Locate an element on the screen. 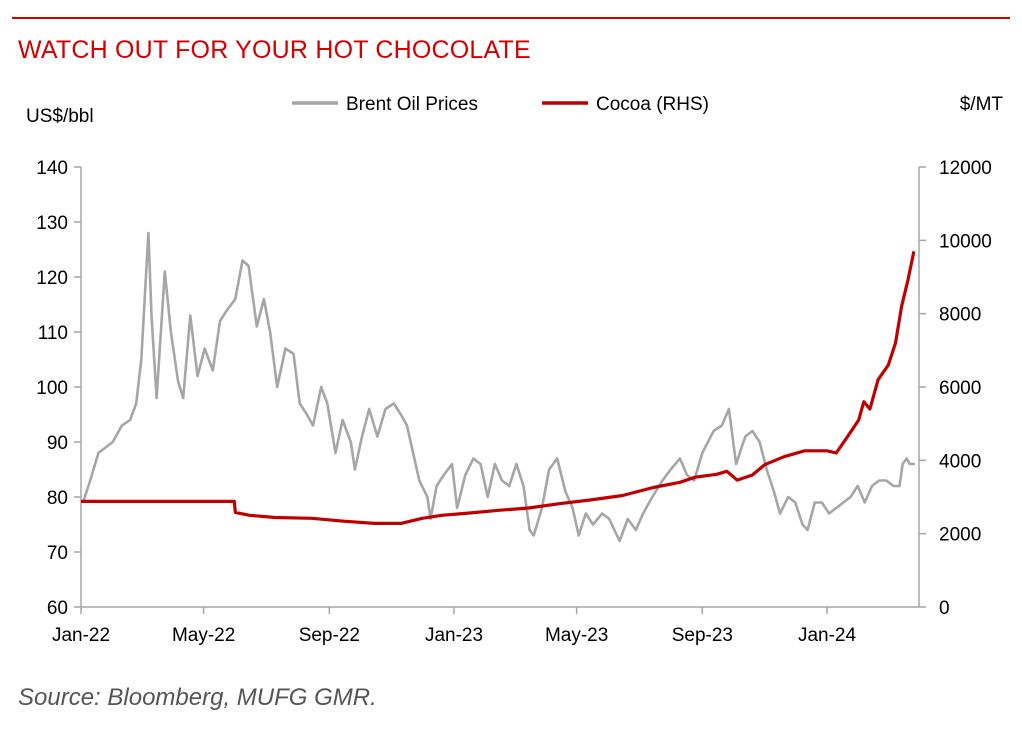 This screenshot has width=1022, height=736. left-tick-label: 90 is located at coordinates (57, 443).